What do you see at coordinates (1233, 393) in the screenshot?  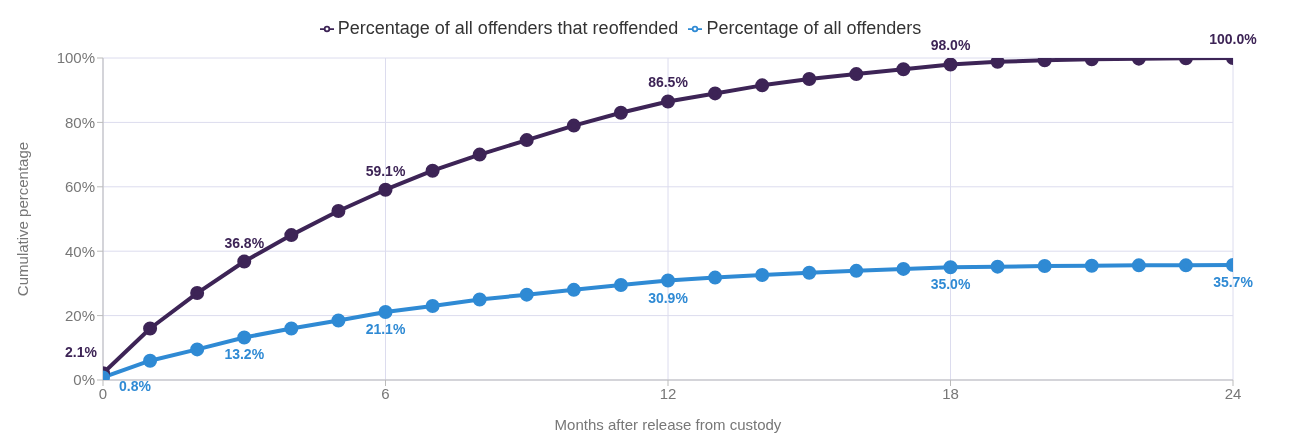 I see `x-tick-label: 24` at bounding box center [1233, 393].